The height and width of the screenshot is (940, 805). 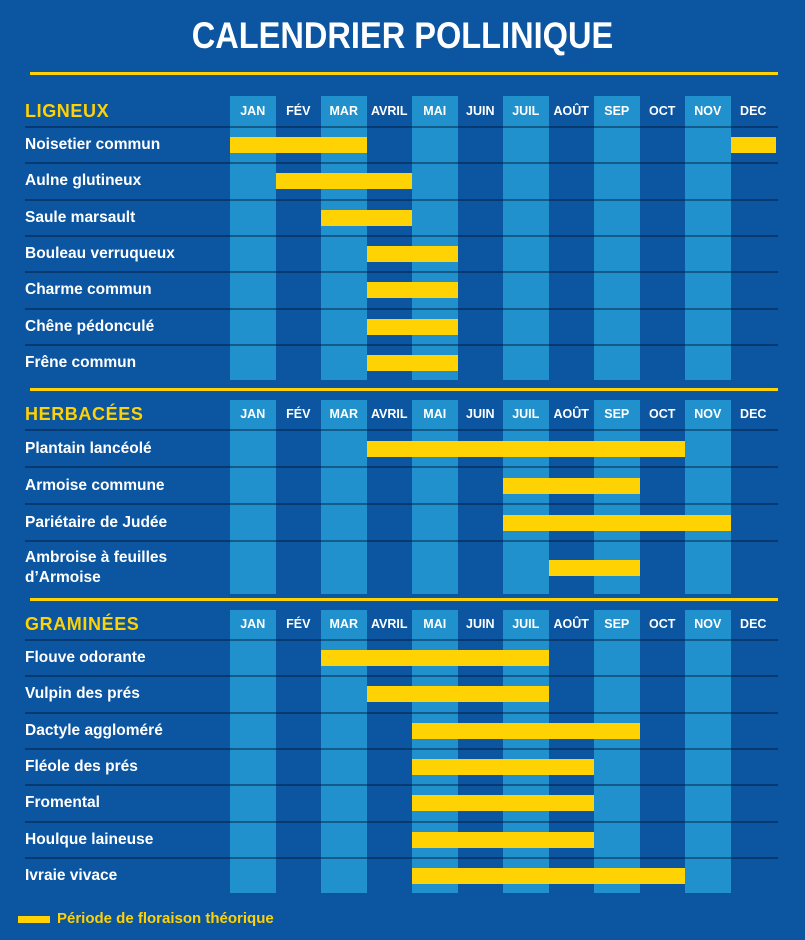 I want to click on plant-name-label: Ivraie vivace, so click(x=71, y=875).